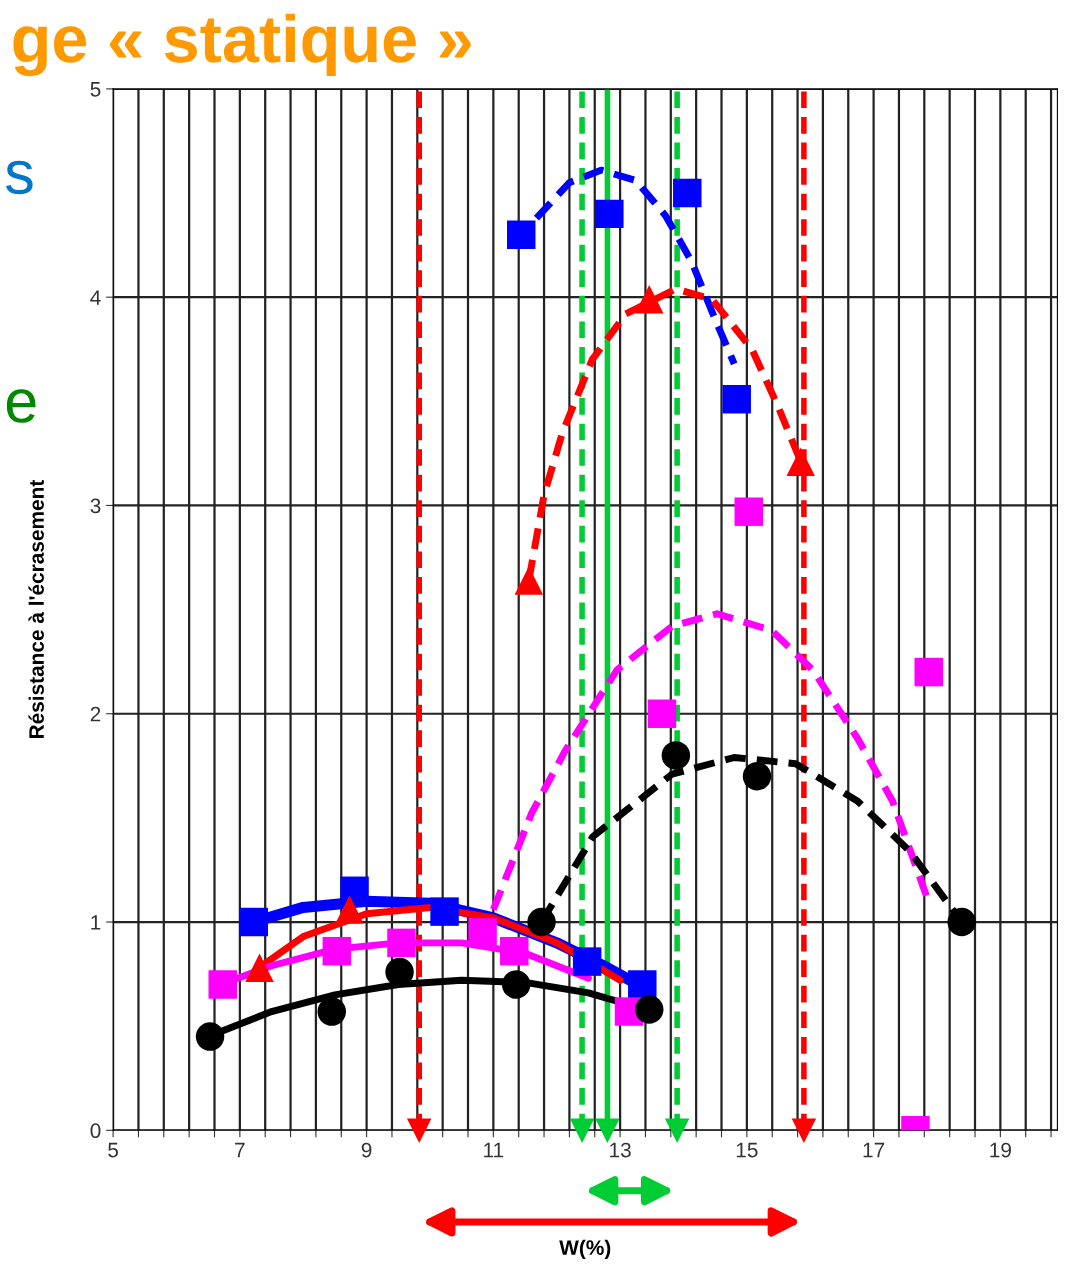 The image size is (1067, 1270). What do you see at coordinates (366, 1150) in the screenshot?
I see `x-tick-label: 9` at bounding box center [366, 1150].